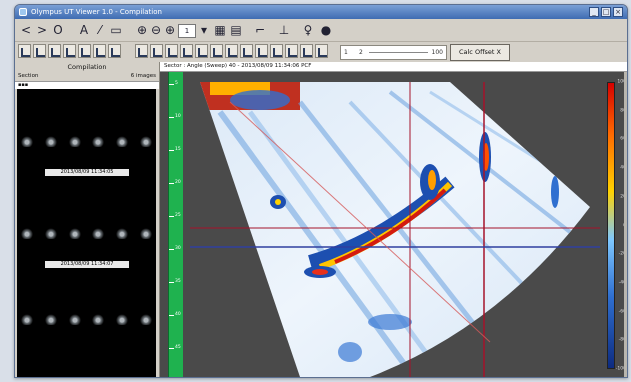 This screenshot has height=382, width=631. Describe the element at coordinates (398, 52) in the screenshot. I see `slider-track` at that location.